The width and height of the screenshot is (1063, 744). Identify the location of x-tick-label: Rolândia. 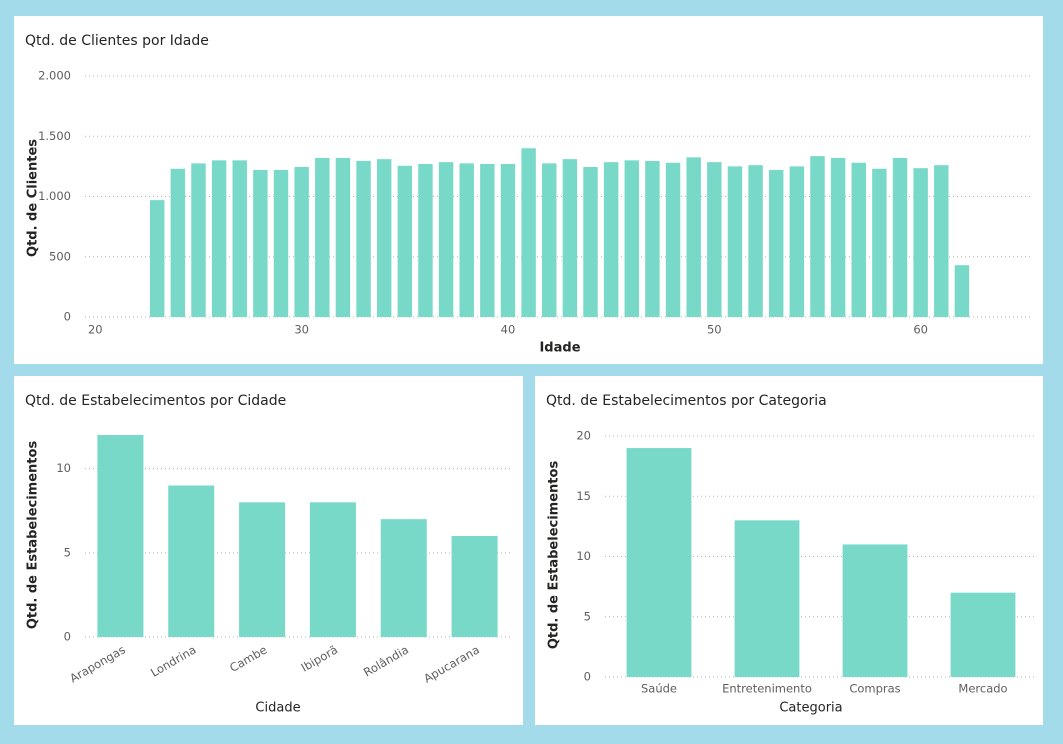
(386, 661).